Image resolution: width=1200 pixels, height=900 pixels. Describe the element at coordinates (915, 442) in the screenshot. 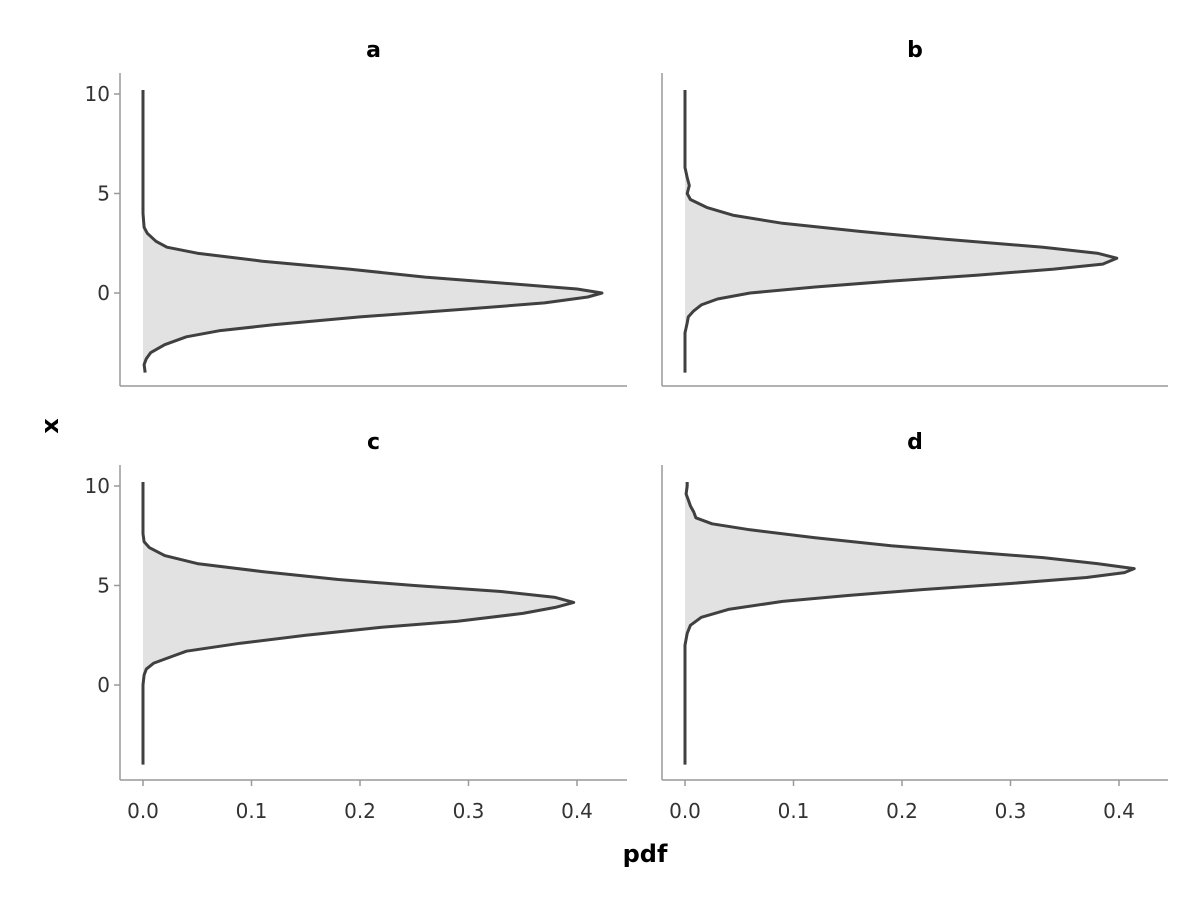

I see `panel-title: d` at that location.